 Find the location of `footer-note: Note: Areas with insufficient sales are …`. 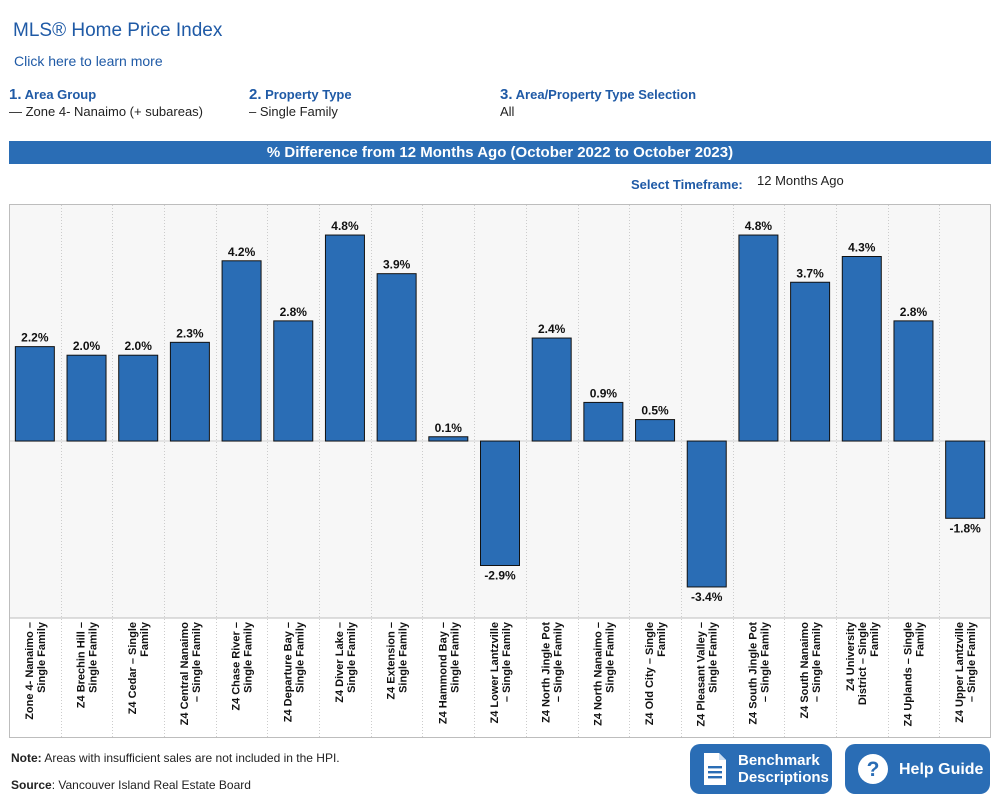

footer-note: Note: Areas with insufficient sales are … is located at coordinates (175, 758).